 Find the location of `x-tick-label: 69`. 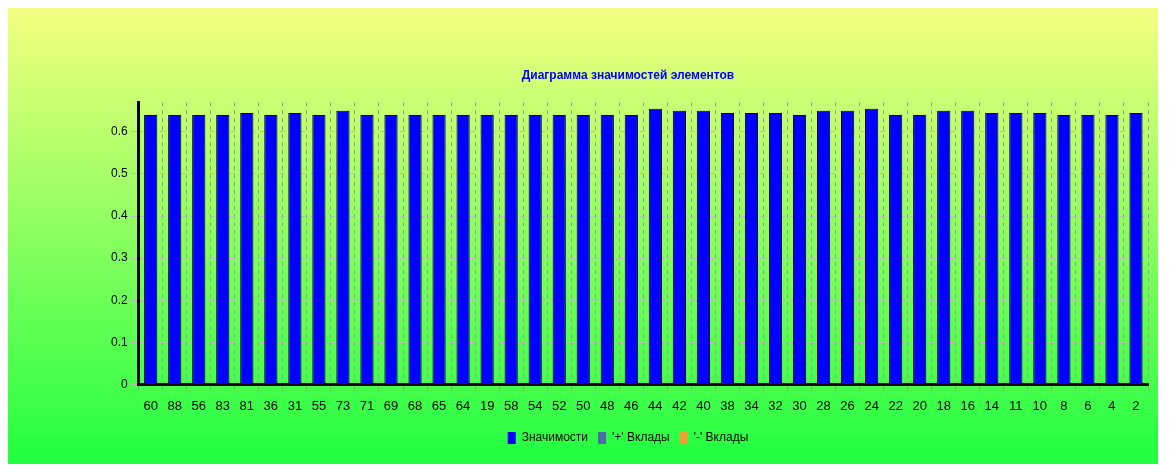

x-tick-label: 69 is located at coordinates (391, 405).